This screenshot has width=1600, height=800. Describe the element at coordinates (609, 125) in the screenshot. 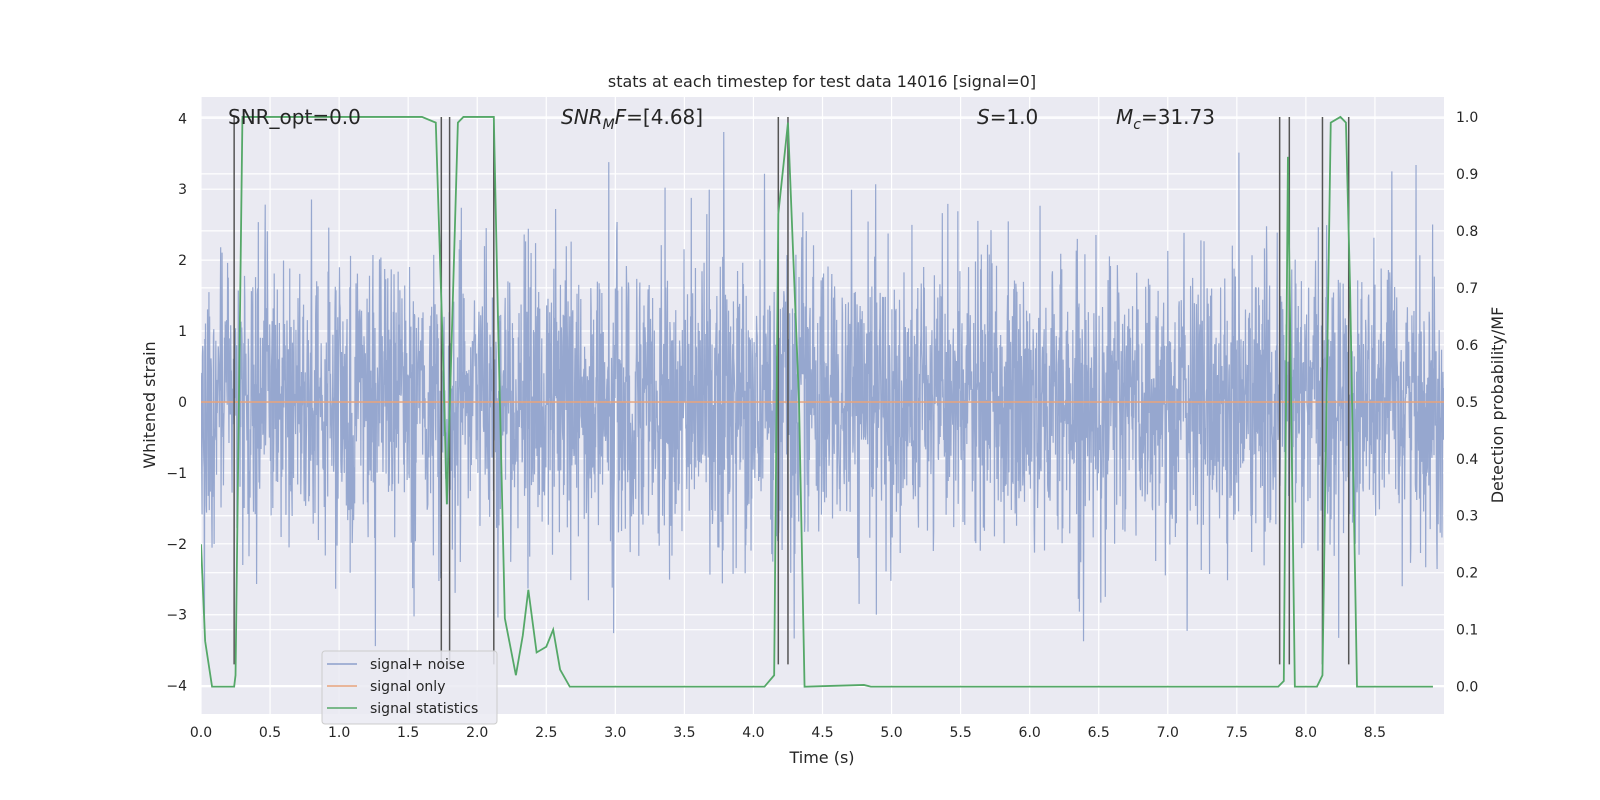

I see `annotation-snr-mf-sub: M` at that location.